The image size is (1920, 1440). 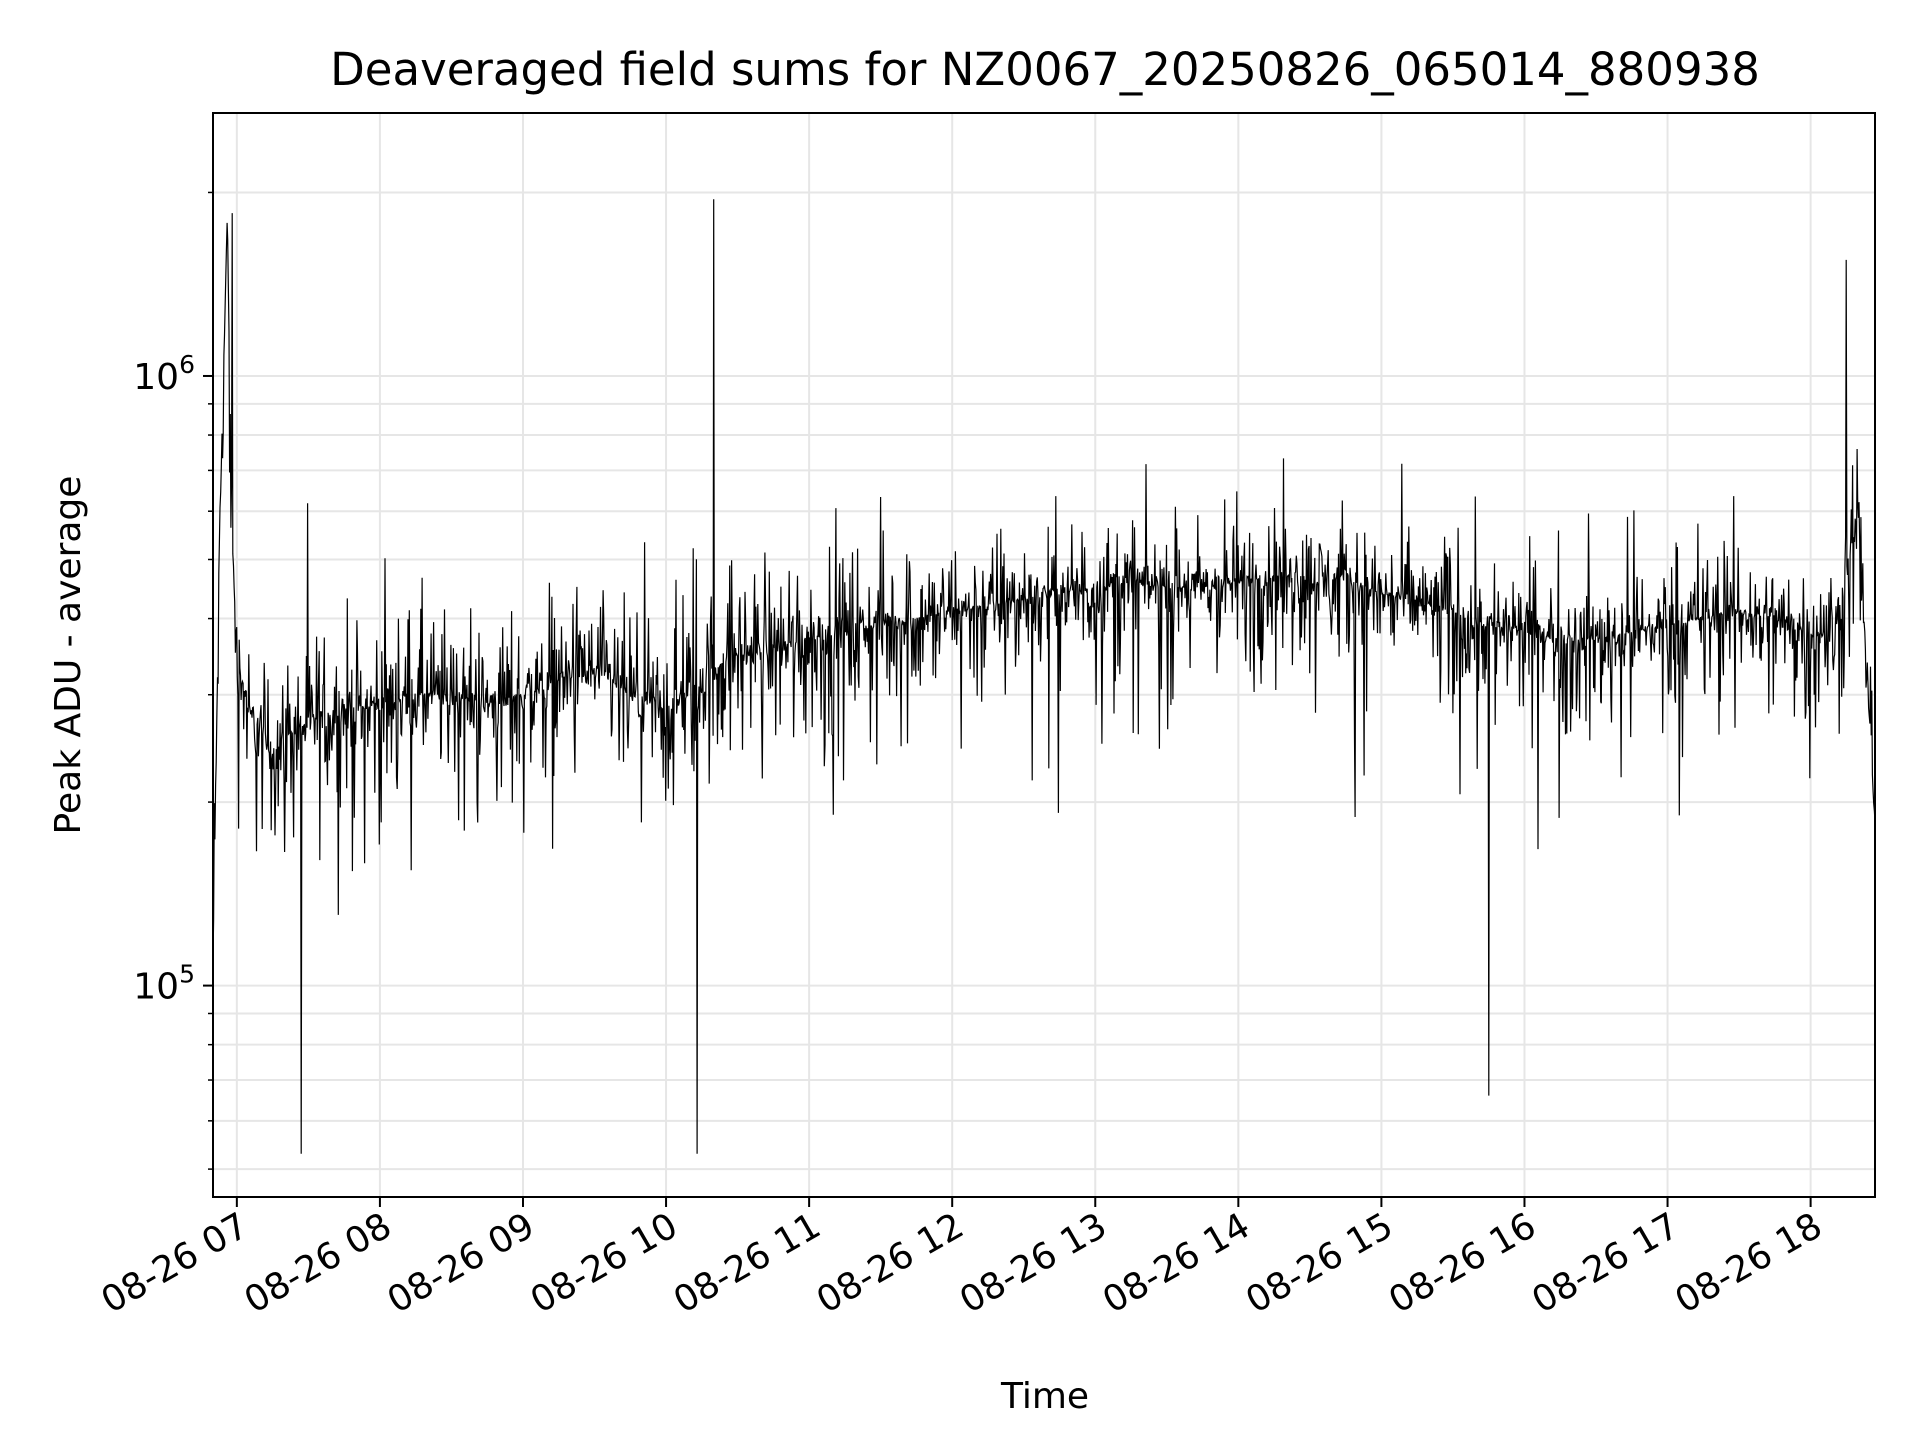 What do you see at coordinates (1176, 1263) in the screenshot?
I see `x-tick-label: 08-26 14` at bounding box center [1176, 1263].